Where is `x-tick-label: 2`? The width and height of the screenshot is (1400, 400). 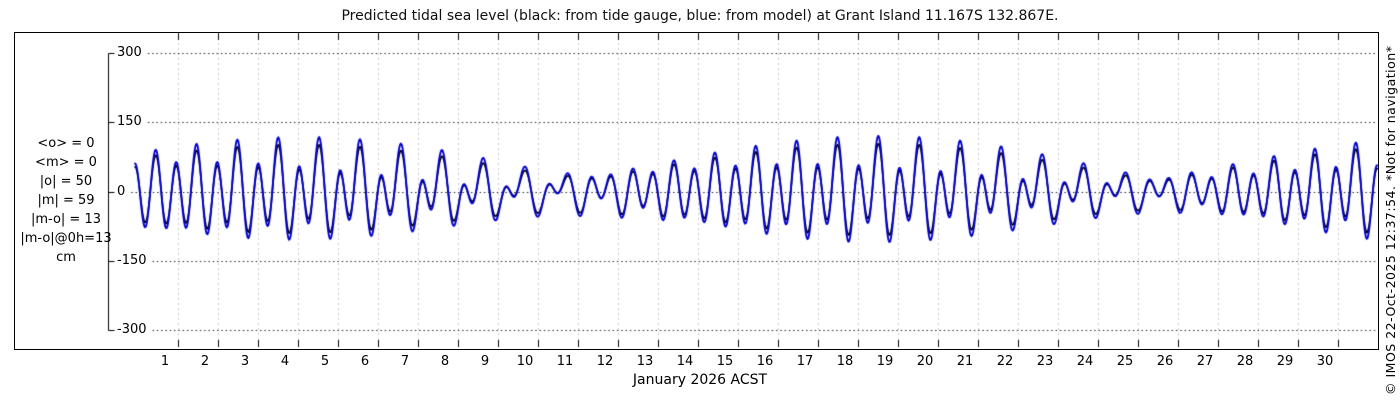
x-tick-label: 2 is located at coordinates (205, 361).